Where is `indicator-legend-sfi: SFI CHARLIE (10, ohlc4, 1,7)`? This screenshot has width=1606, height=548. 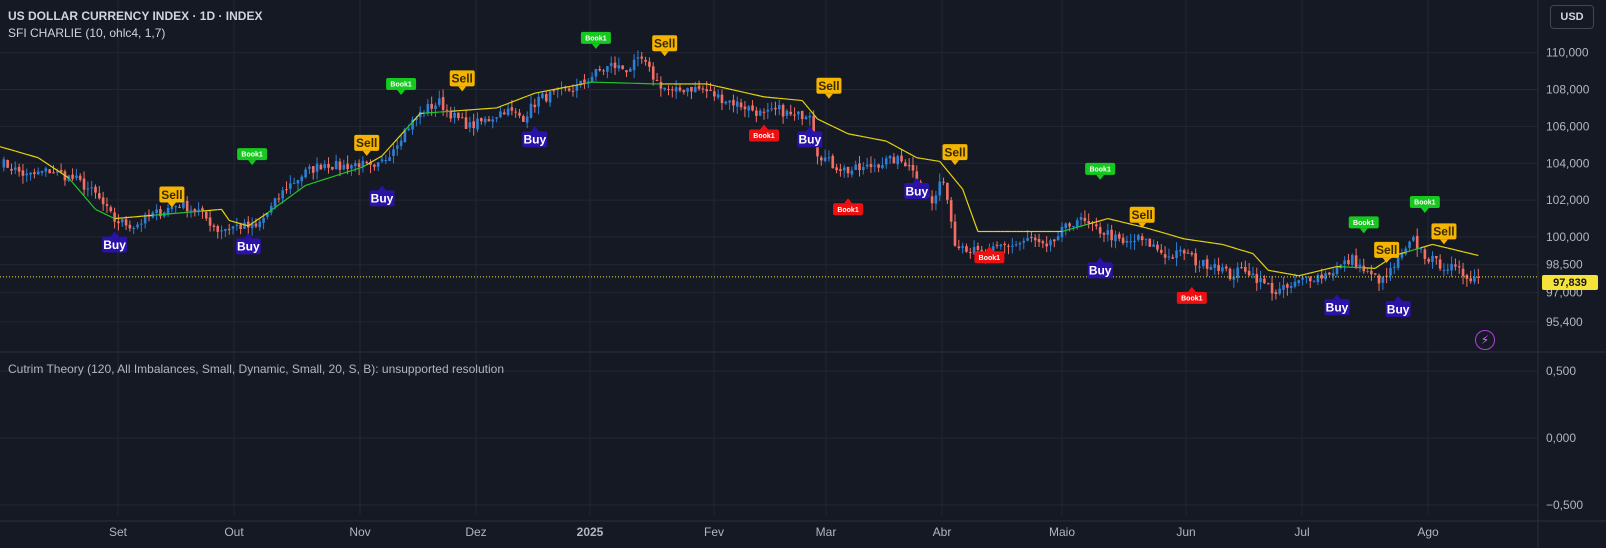 indicator-legend-sfi: SFI CHARLIE (10, ohlc4, 1,7) is located at coordinates (87, 33).